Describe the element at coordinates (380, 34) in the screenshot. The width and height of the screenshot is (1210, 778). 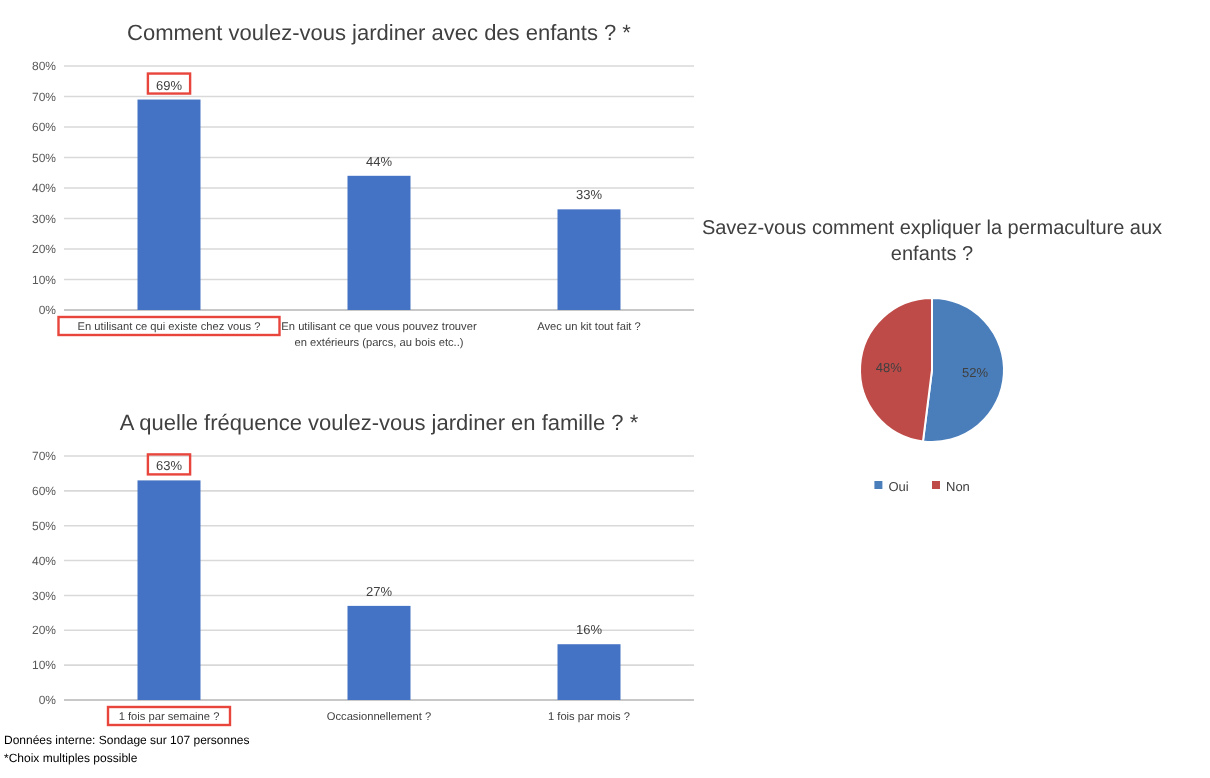
I see `chart-title: Comment voulez-vous jardiner avec des enfants ? *` at that location.